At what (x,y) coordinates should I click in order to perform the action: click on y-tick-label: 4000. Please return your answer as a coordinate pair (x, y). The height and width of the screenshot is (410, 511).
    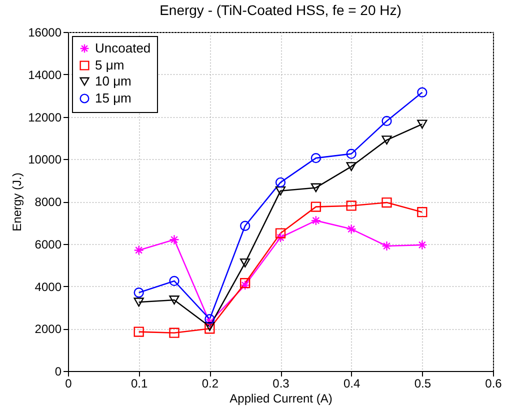
    Looking at the image, I should click on (48, 287).